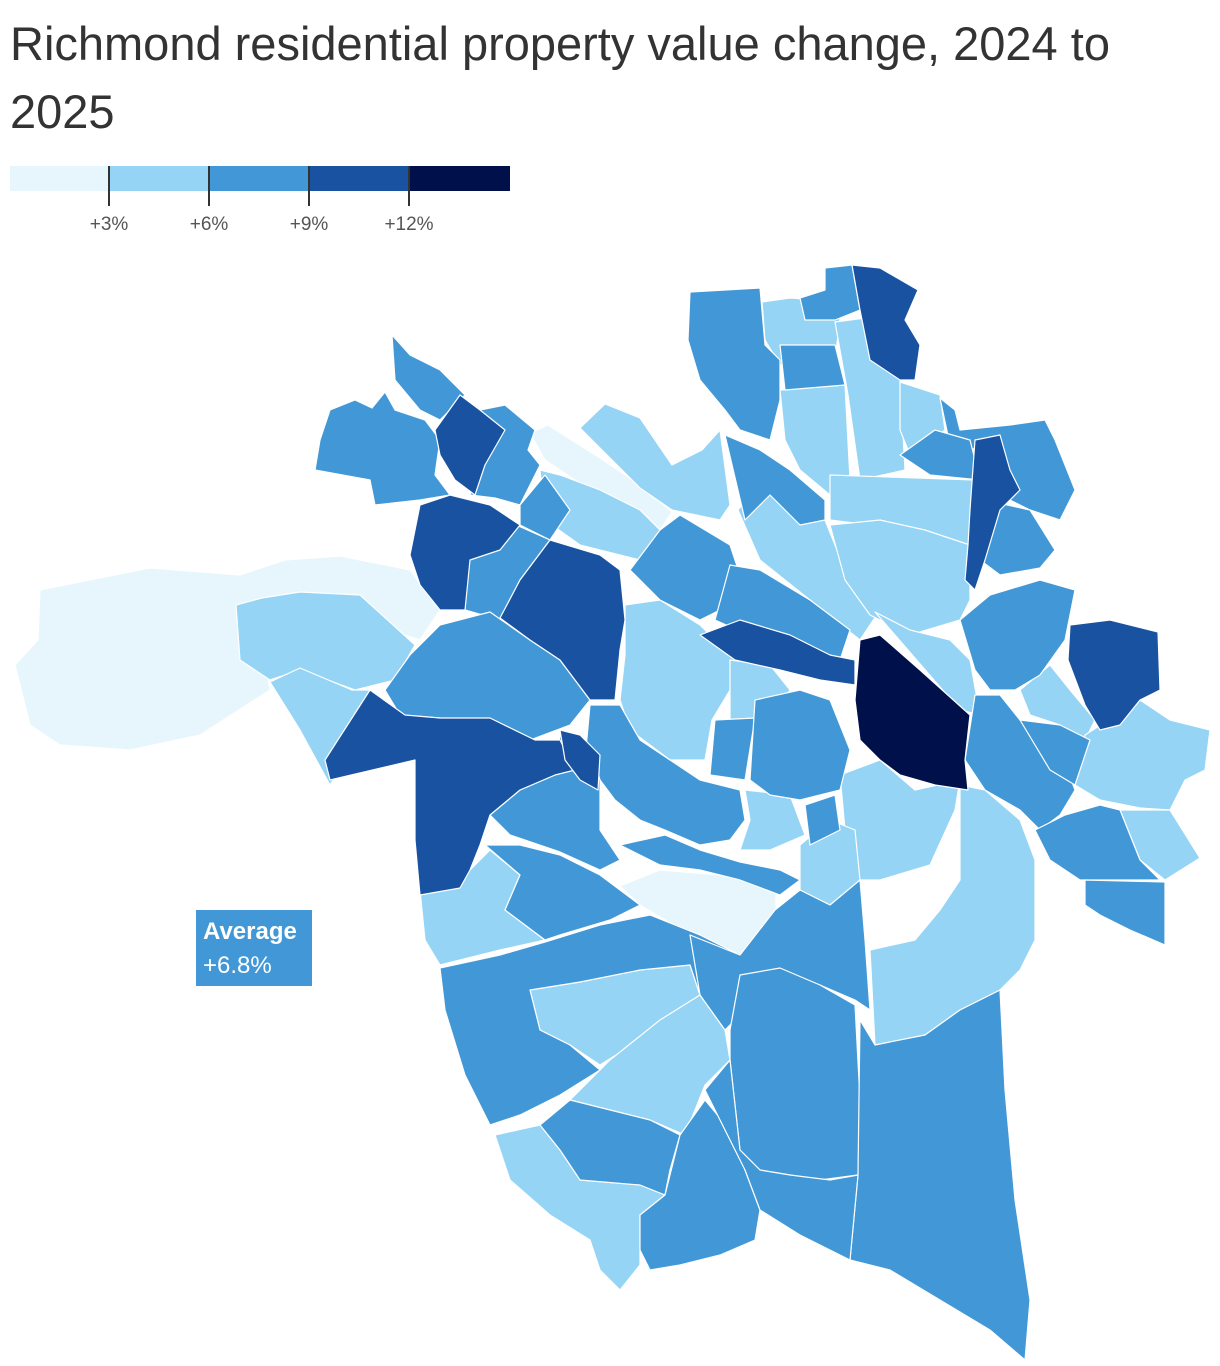 The image size is (1220, 1366). I want to click on legend-swatch-highest, so click(460, 178).